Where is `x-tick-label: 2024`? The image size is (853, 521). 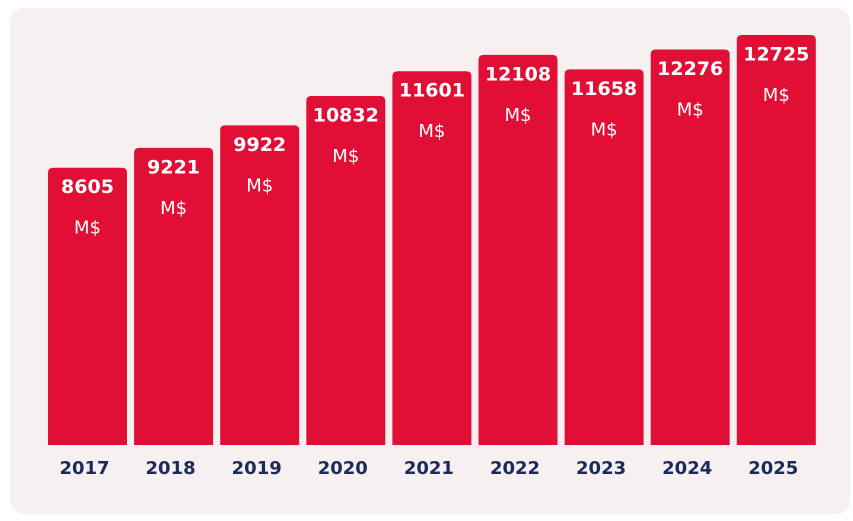 x-tick-label: 2024 is located at coordinates (687, 468).